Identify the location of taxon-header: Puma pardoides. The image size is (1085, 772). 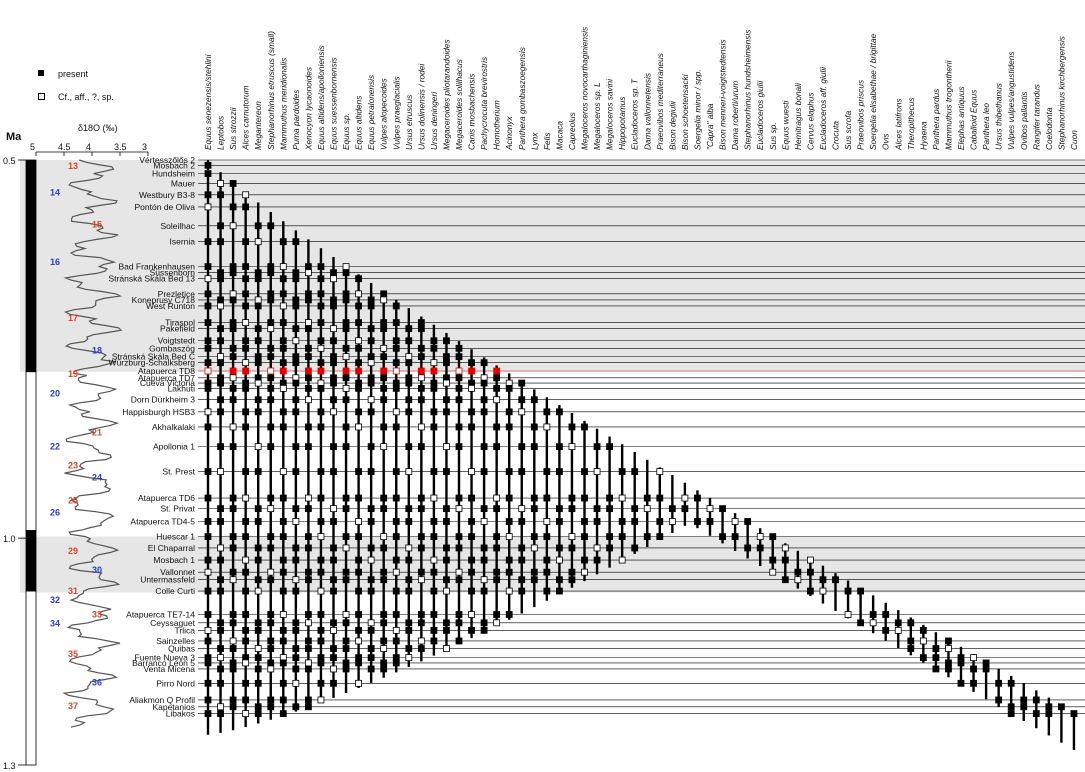
(296, 120).